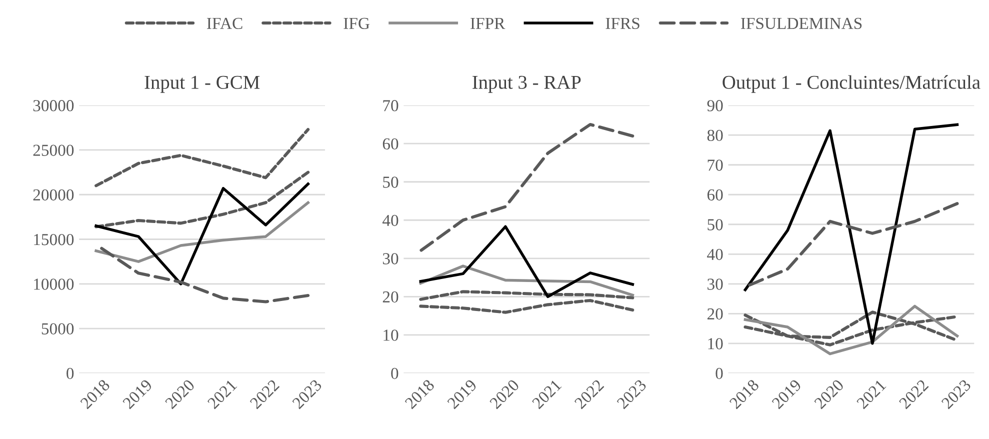 The image size is (989, 439). What do you see at coordinates (53, 106) in the screenshot?
I see `y-tick-label: 30000` at bounding box center [53, 106].